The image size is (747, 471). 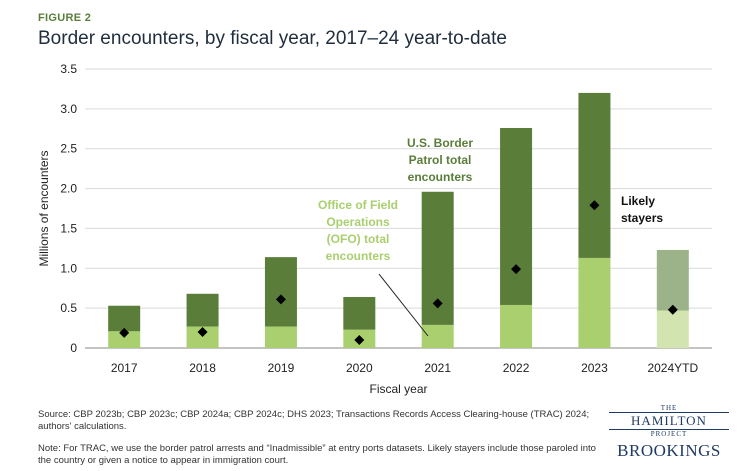 I want to click on annotation-likely-stayers: Likely stayers, so click(x=642, y=209).